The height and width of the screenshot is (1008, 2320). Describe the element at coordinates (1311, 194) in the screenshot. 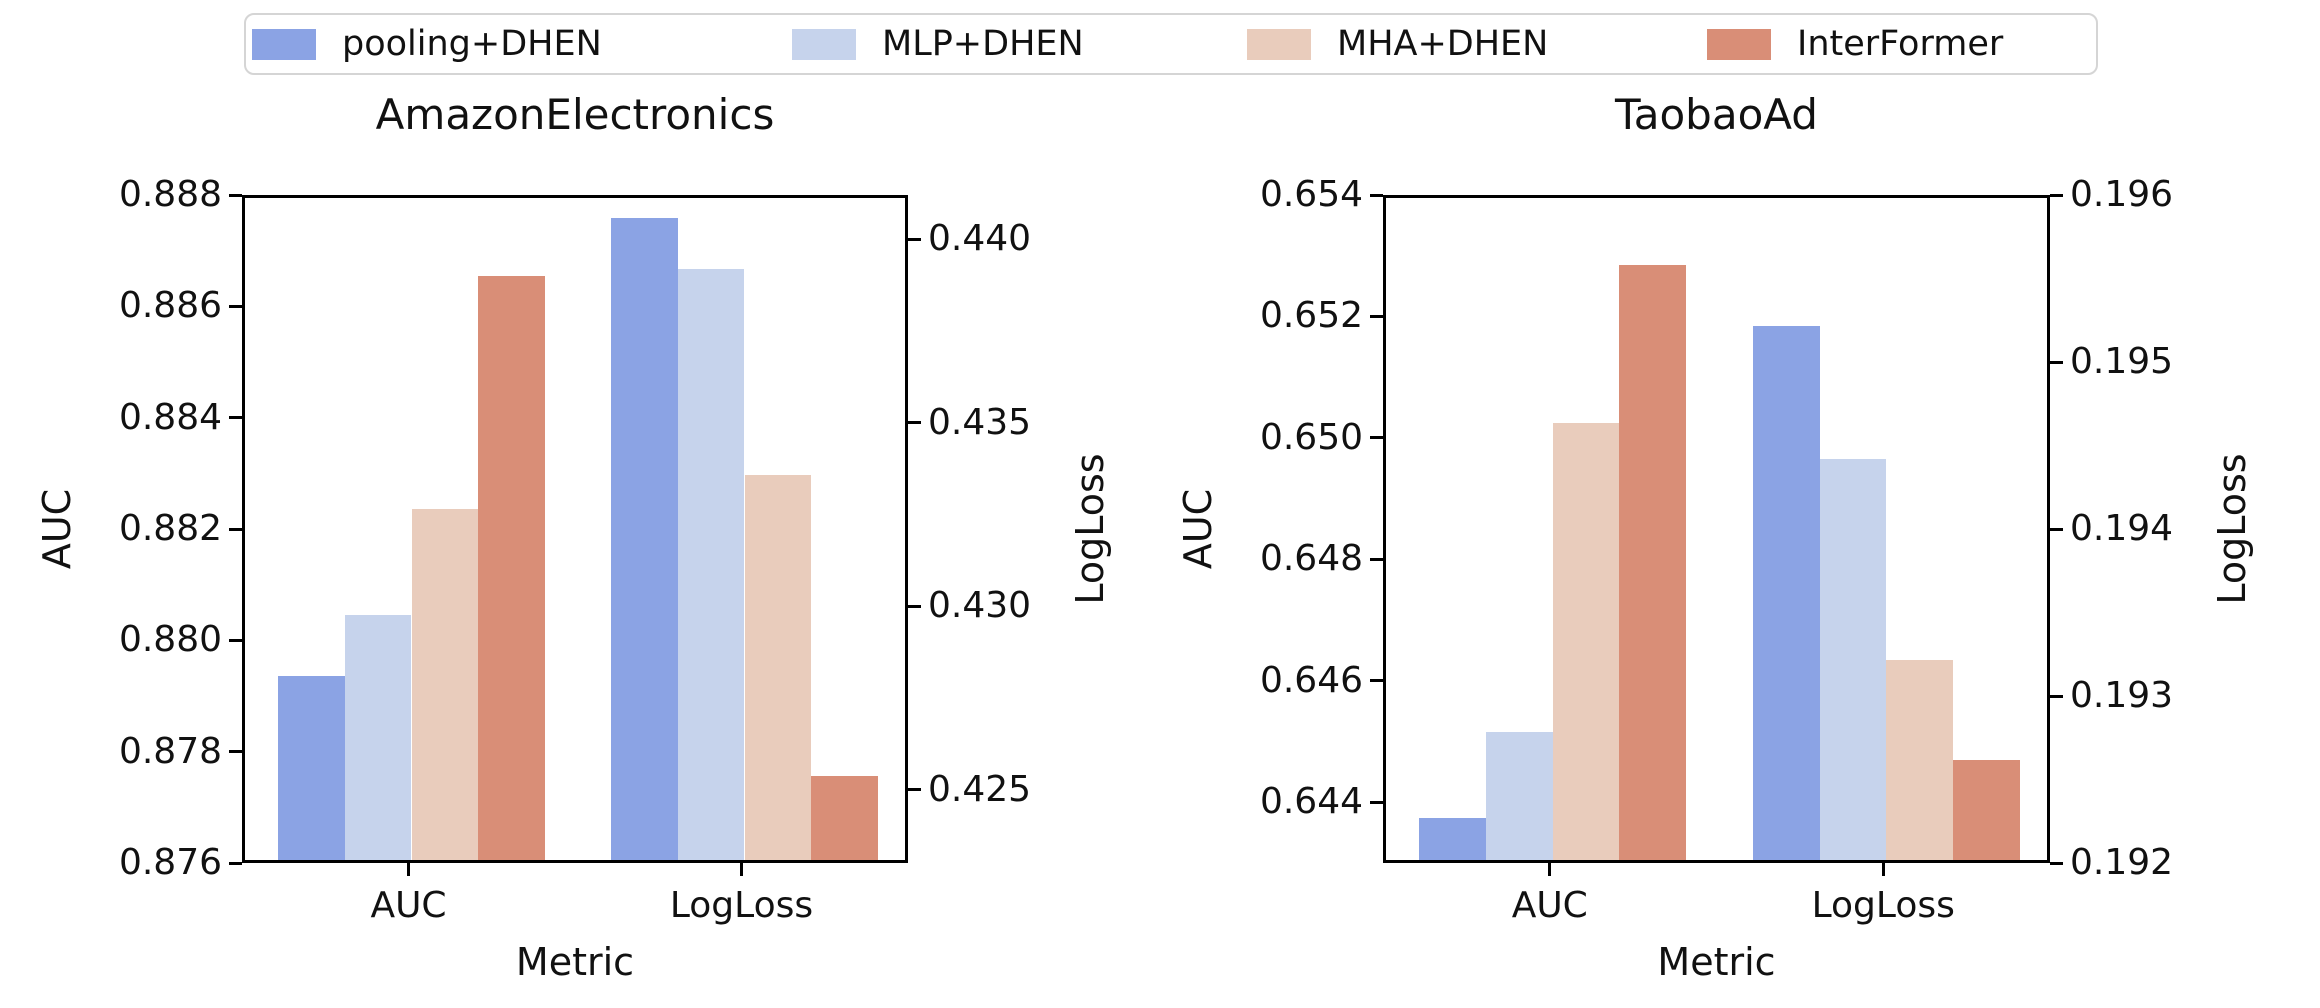

I see `y-tick-label-left: 0.654` at that location.